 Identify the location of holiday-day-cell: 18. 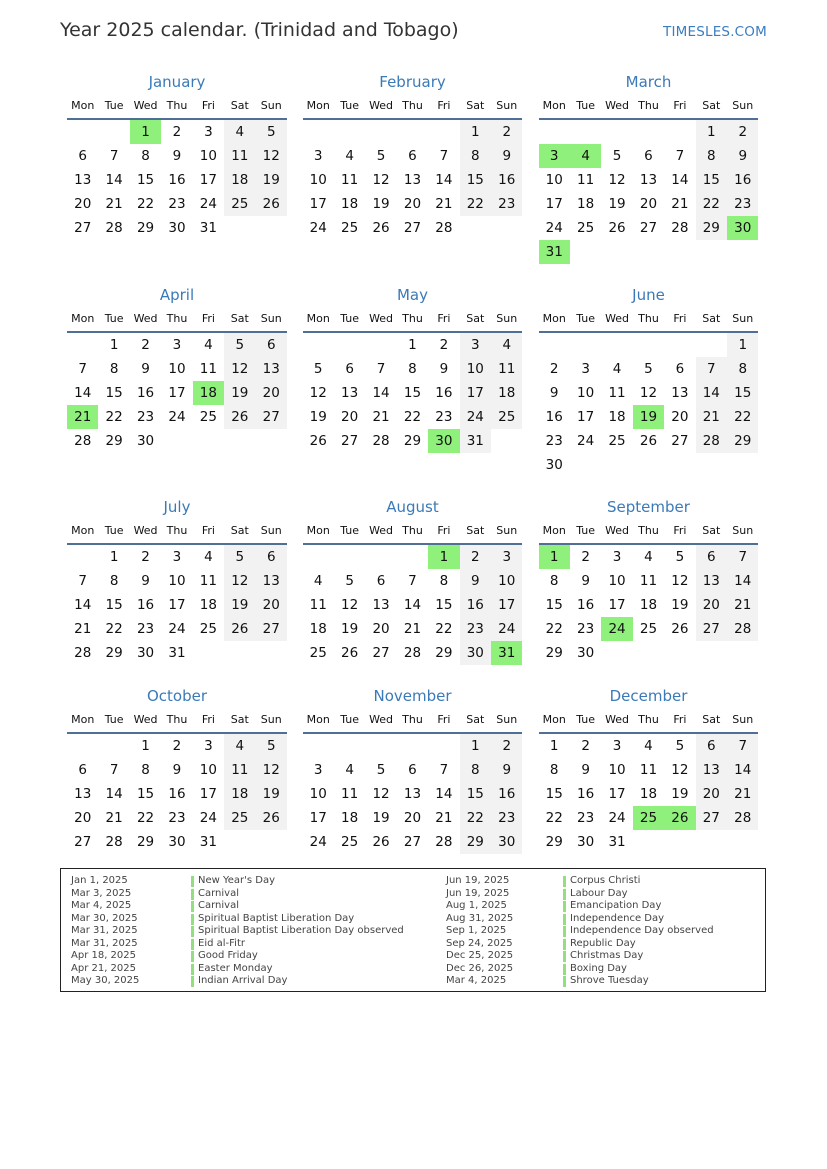
(208, 393).